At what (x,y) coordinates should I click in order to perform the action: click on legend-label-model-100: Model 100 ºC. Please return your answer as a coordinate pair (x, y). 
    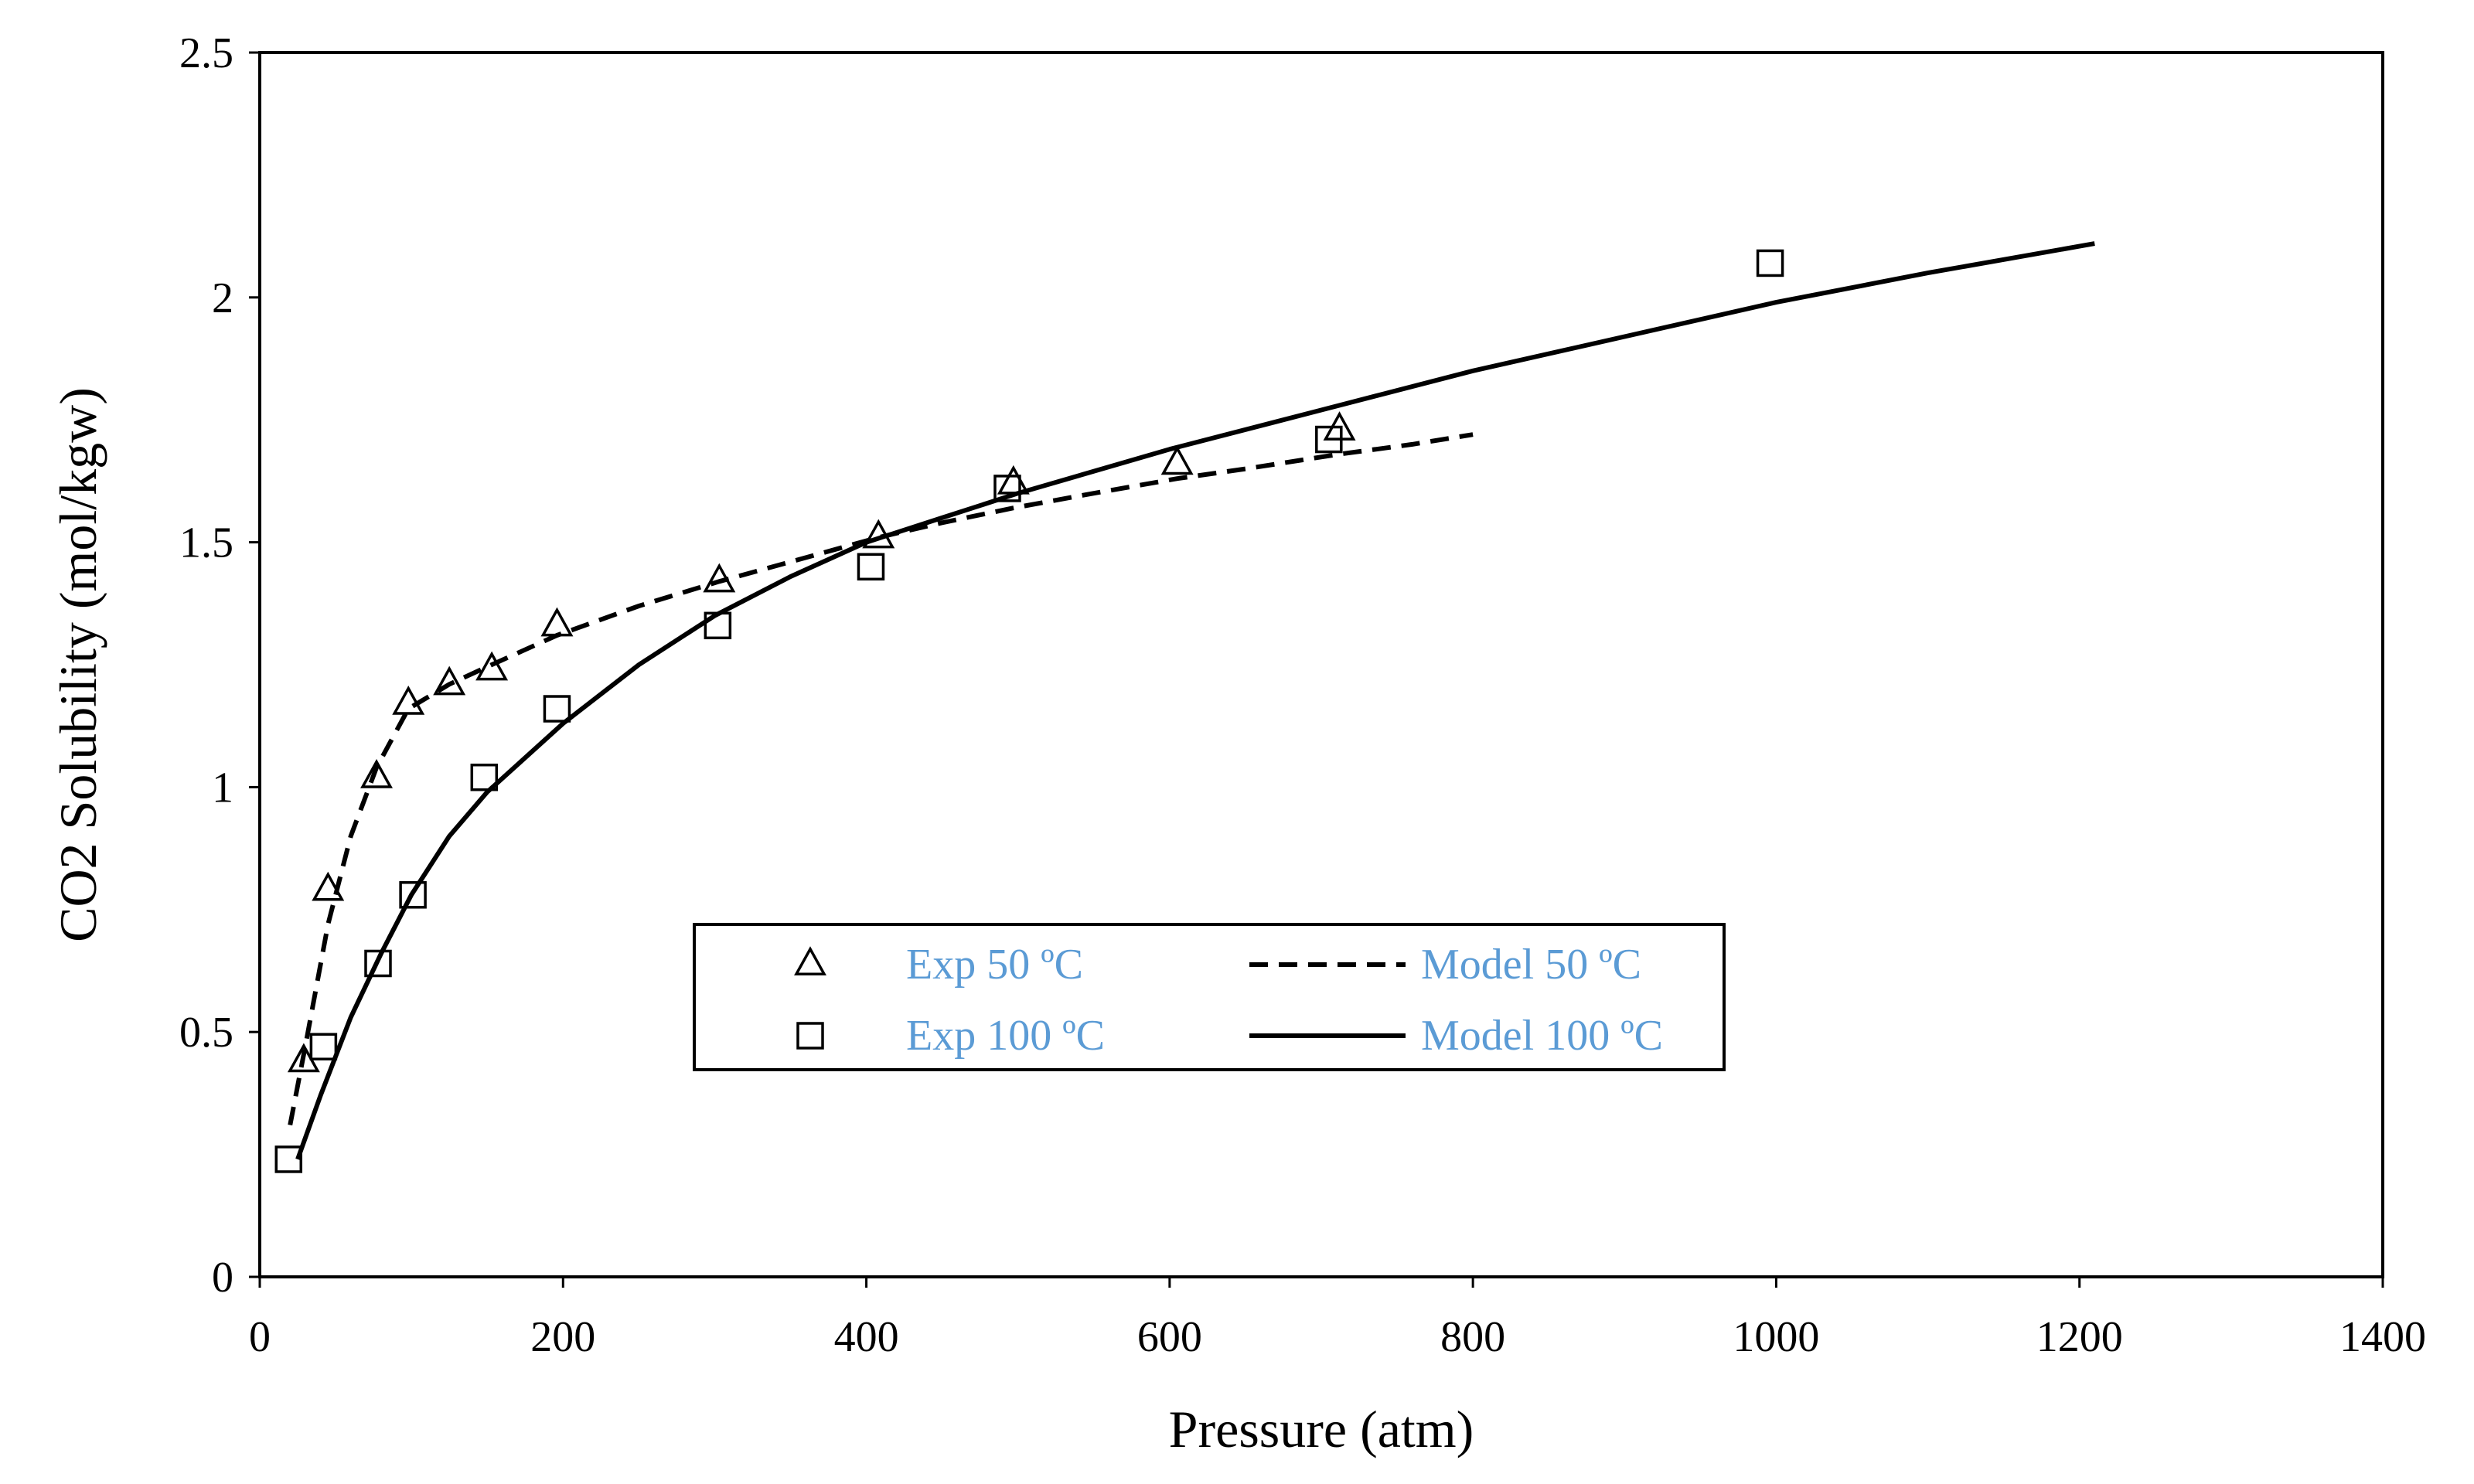
    Looking at the image, I should click on (1542, 1036).